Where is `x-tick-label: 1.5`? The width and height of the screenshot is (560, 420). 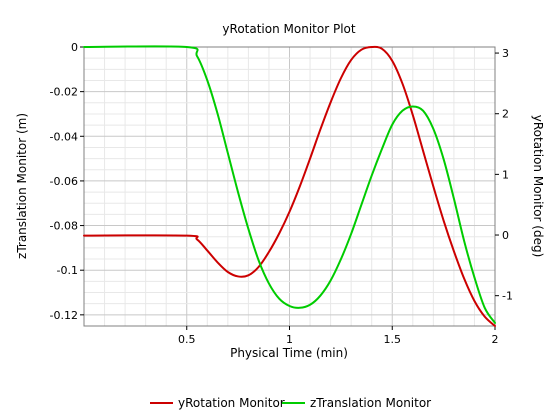 x-tick-label: 1.5 is located at coordinates (393, 339).